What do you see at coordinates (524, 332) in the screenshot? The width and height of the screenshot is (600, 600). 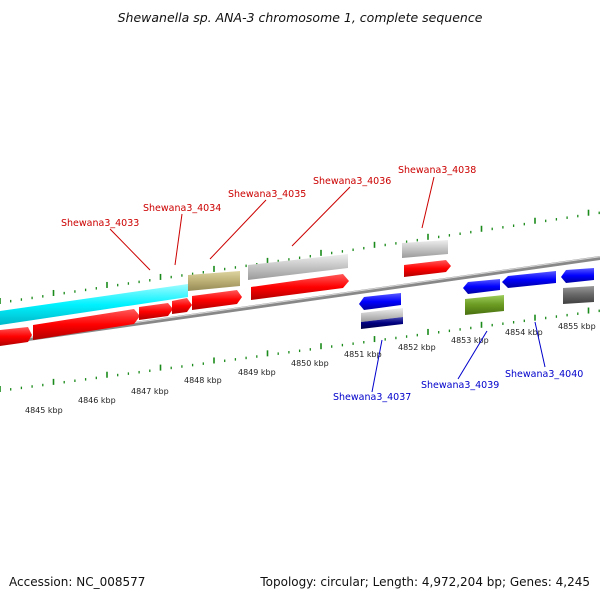 I see `kbp-label: 4854 kbp` at bounding box center [524, 332].